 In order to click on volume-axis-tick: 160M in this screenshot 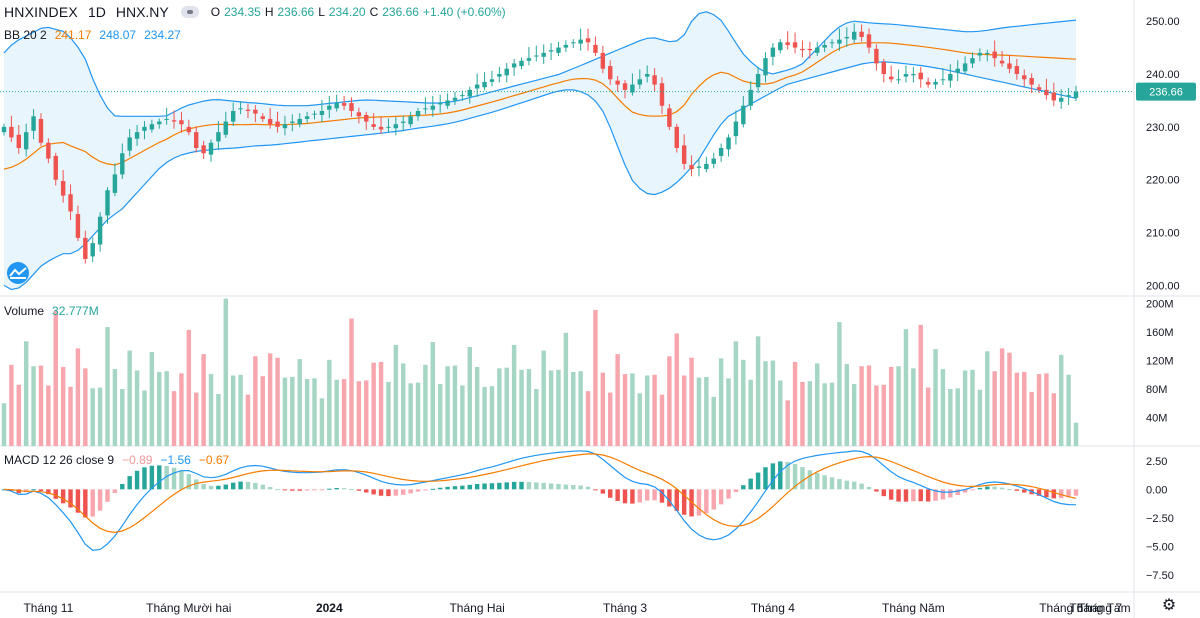, I will do `click(1160, 333)`.